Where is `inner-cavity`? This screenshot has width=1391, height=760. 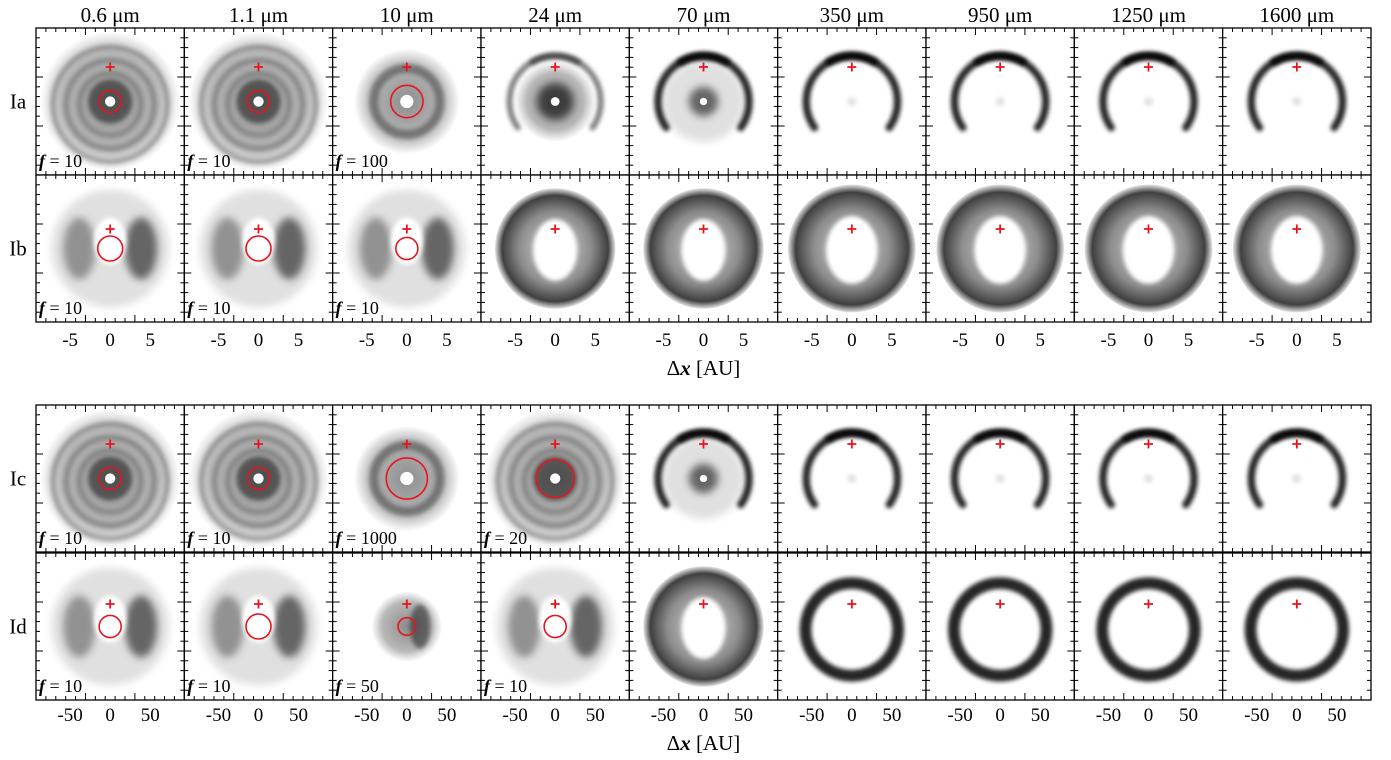
inner-cavity is located at coordinates (407, 241).